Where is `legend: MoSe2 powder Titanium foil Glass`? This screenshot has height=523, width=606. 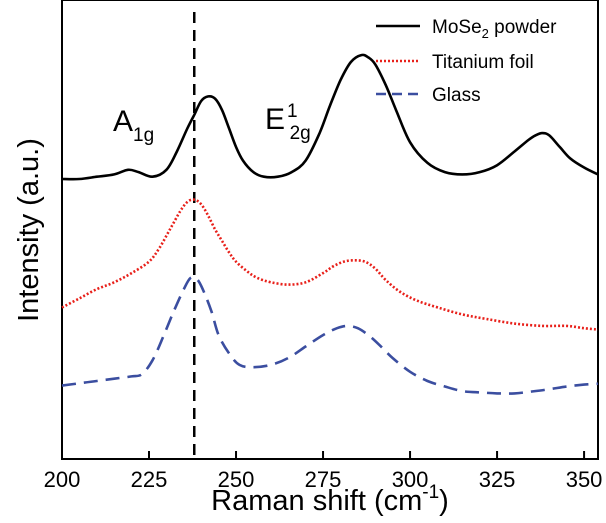
legend: MoSe2 powder Titanium foil Glass is located at coordinates (466, 61).